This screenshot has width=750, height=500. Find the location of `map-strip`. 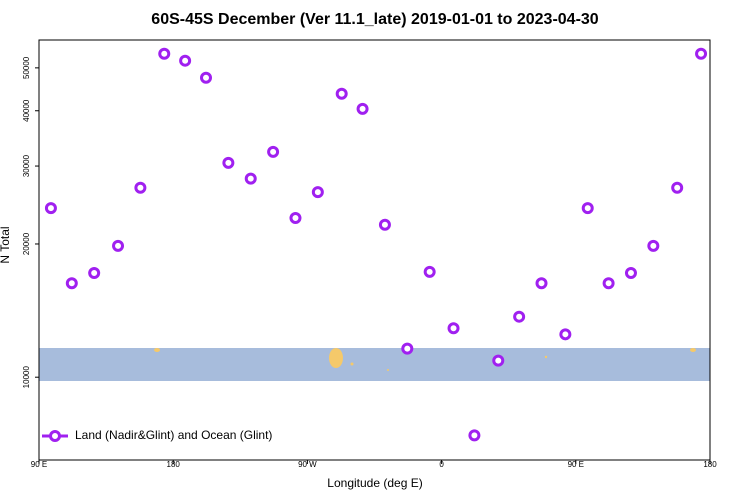

map-strip is located at coordinates (374, 364).